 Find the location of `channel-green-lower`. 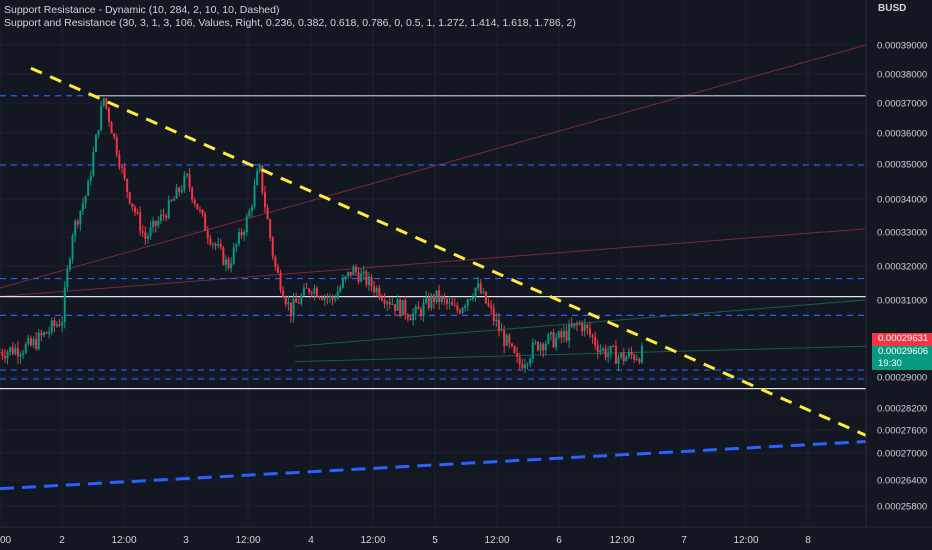

channel-green-lower is located at coordinates (580, 354).